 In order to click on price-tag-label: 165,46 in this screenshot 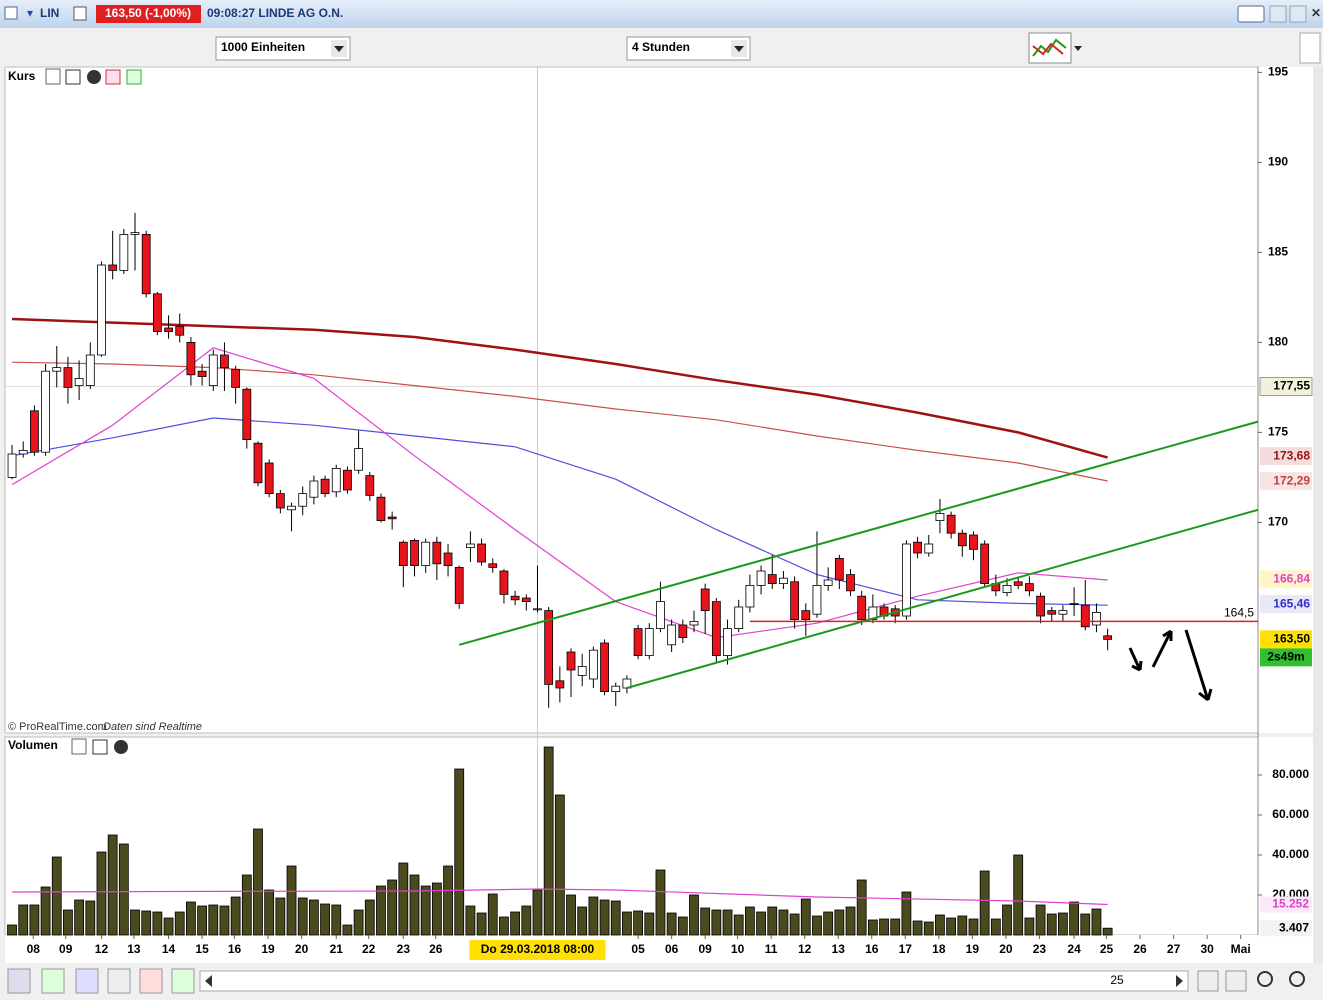, I will do `click(1291, 603)`.